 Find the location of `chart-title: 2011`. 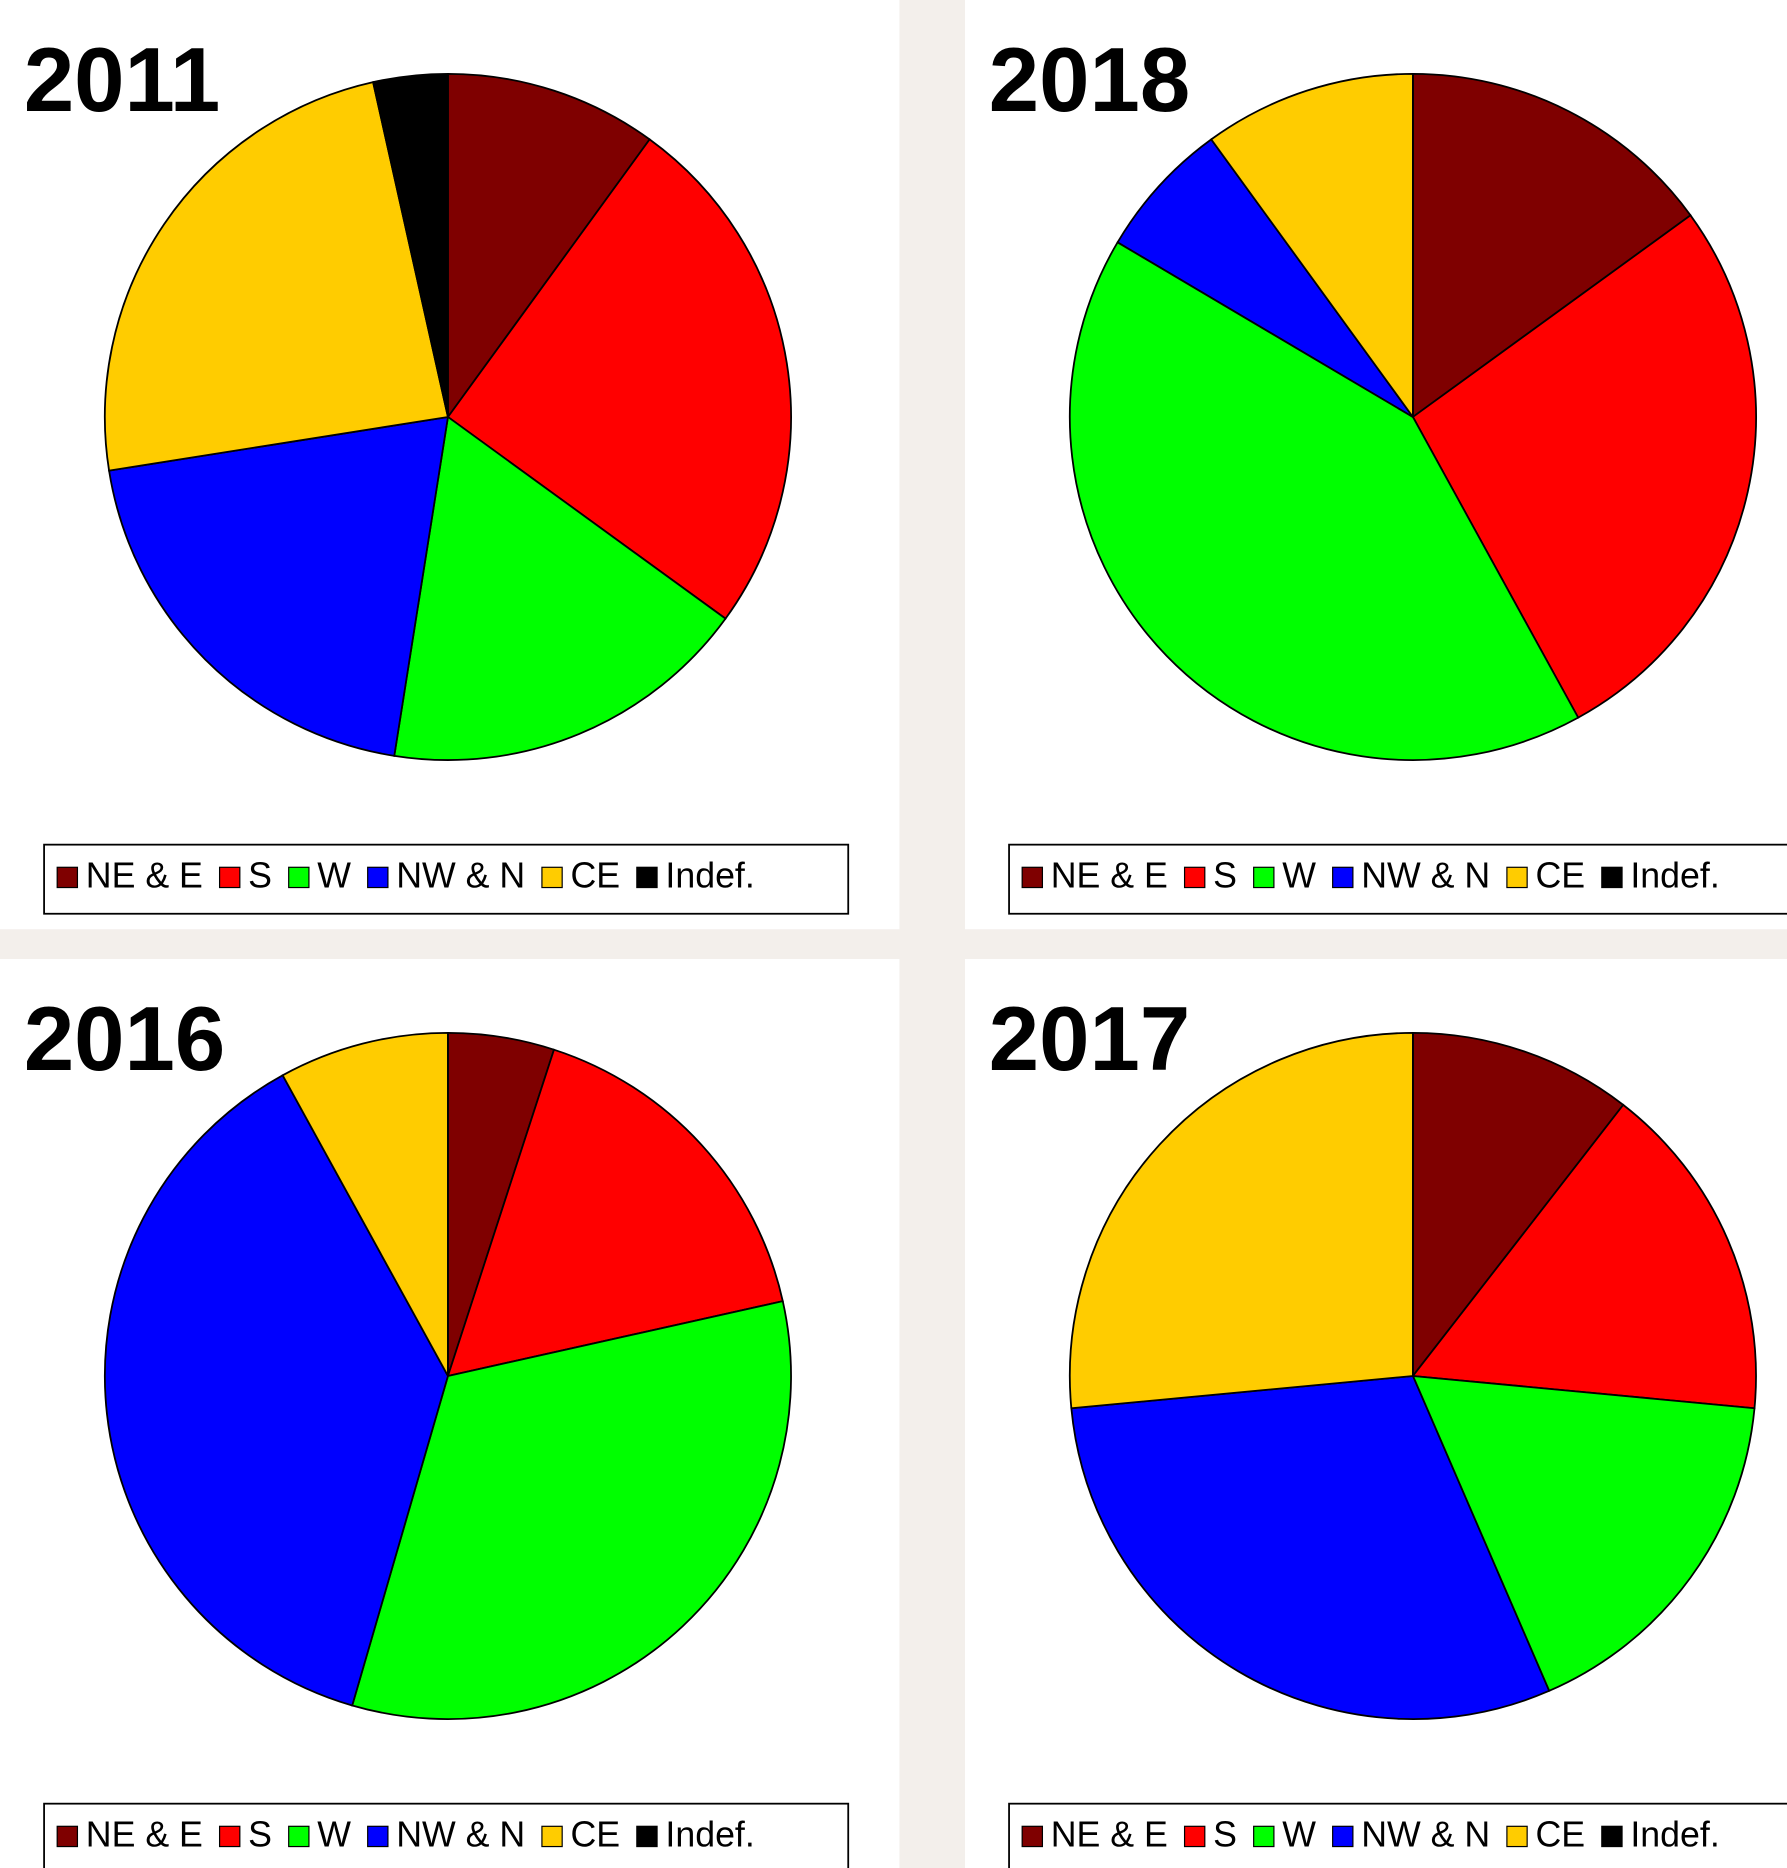

chart-title: 2011 is located at coordinates (122, 80).